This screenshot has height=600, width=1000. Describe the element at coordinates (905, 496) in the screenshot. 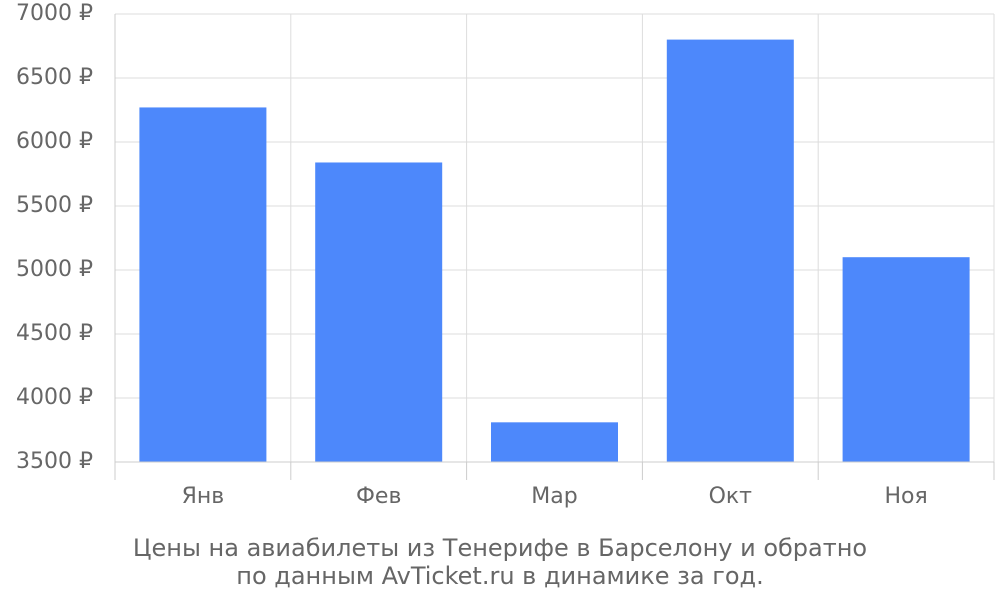

I see `x-tick-label: Ноя` at that location.